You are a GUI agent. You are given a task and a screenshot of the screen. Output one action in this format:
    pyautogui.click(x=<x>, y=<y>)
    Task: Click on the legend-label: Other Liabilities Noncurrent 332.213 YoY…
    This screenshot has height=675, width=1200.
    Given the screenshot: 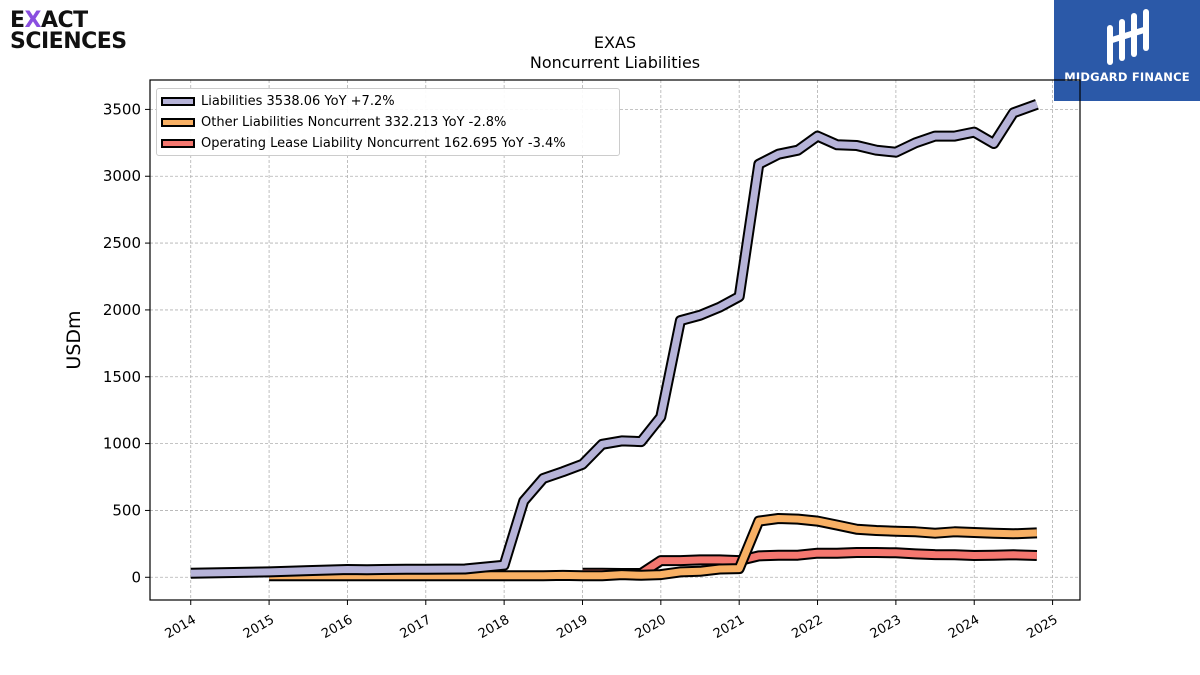 What is the action you would take?
    pyautogui.click(x=354, y=122)
    